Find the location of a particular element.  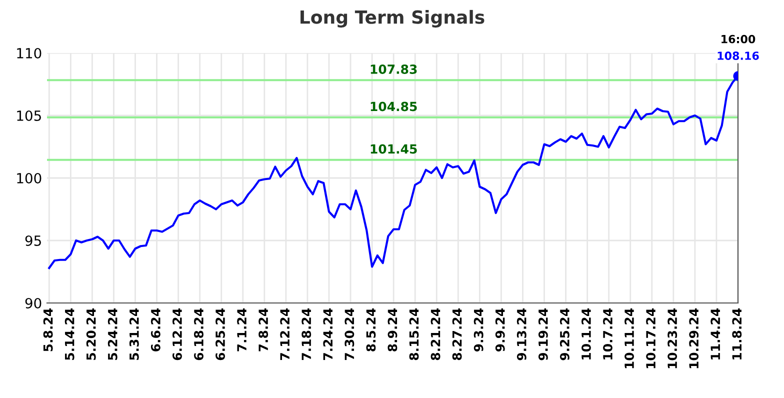

ref-line-label: 104.85 is located at coordinates (393, 107).